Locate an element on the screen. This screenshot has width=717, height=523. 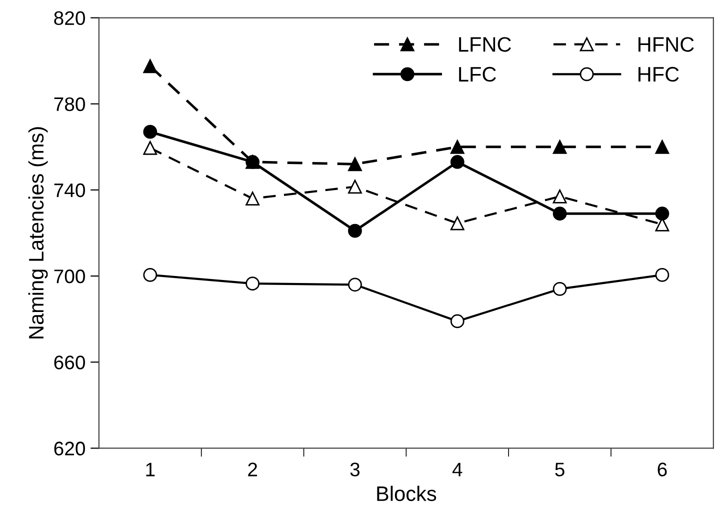
x-tick-label: 3 is located at coordinates (355, 469).